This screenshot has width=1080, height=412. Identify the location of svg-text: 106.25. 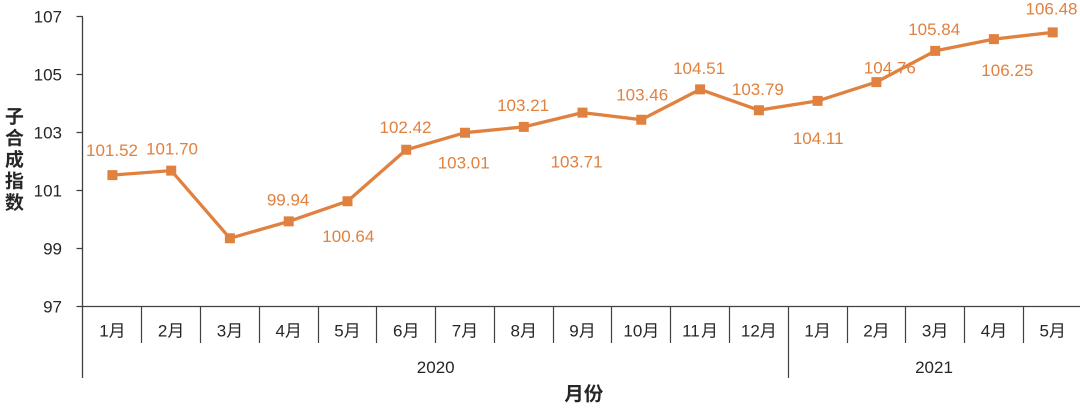
(1007, 70).